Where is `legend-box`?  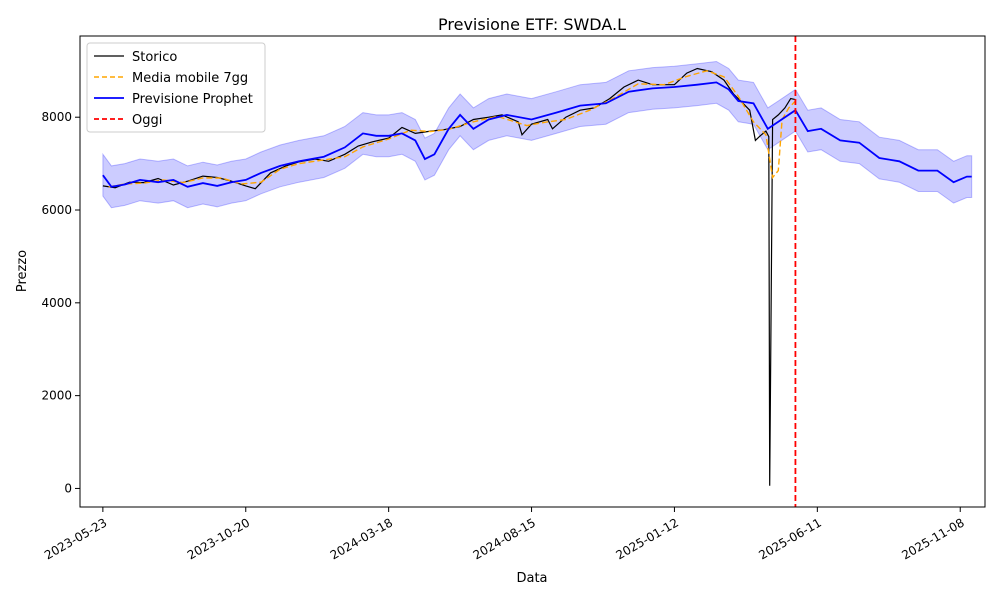
legend-box is located at coordinates (176, 87).